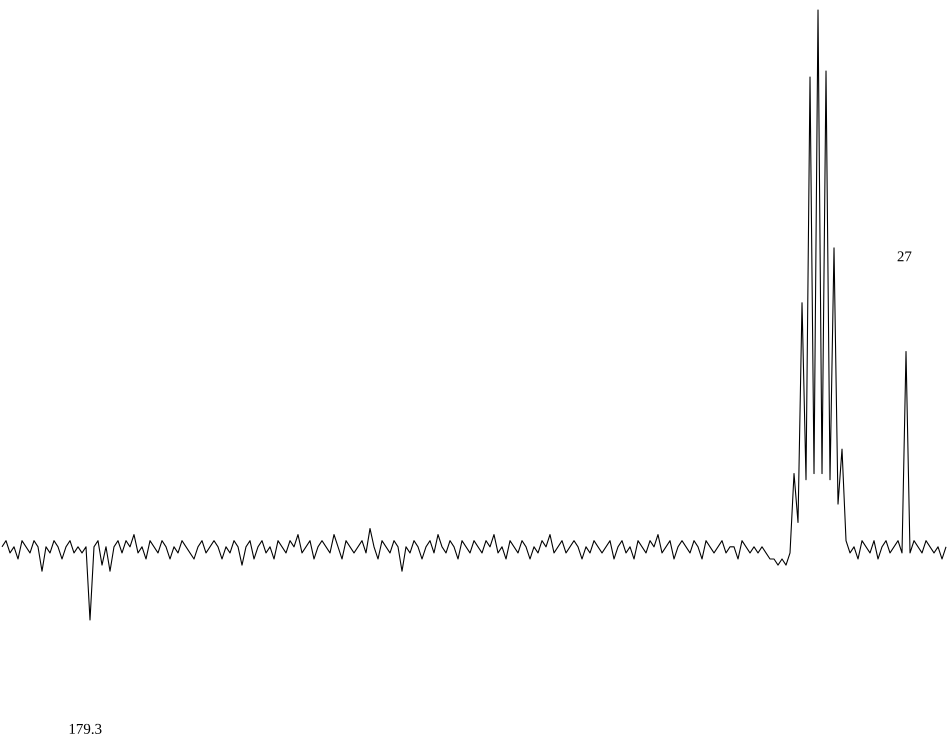 This screenshot has height=754, width=947. I want to click on text: 179.3, so click(86, 729).